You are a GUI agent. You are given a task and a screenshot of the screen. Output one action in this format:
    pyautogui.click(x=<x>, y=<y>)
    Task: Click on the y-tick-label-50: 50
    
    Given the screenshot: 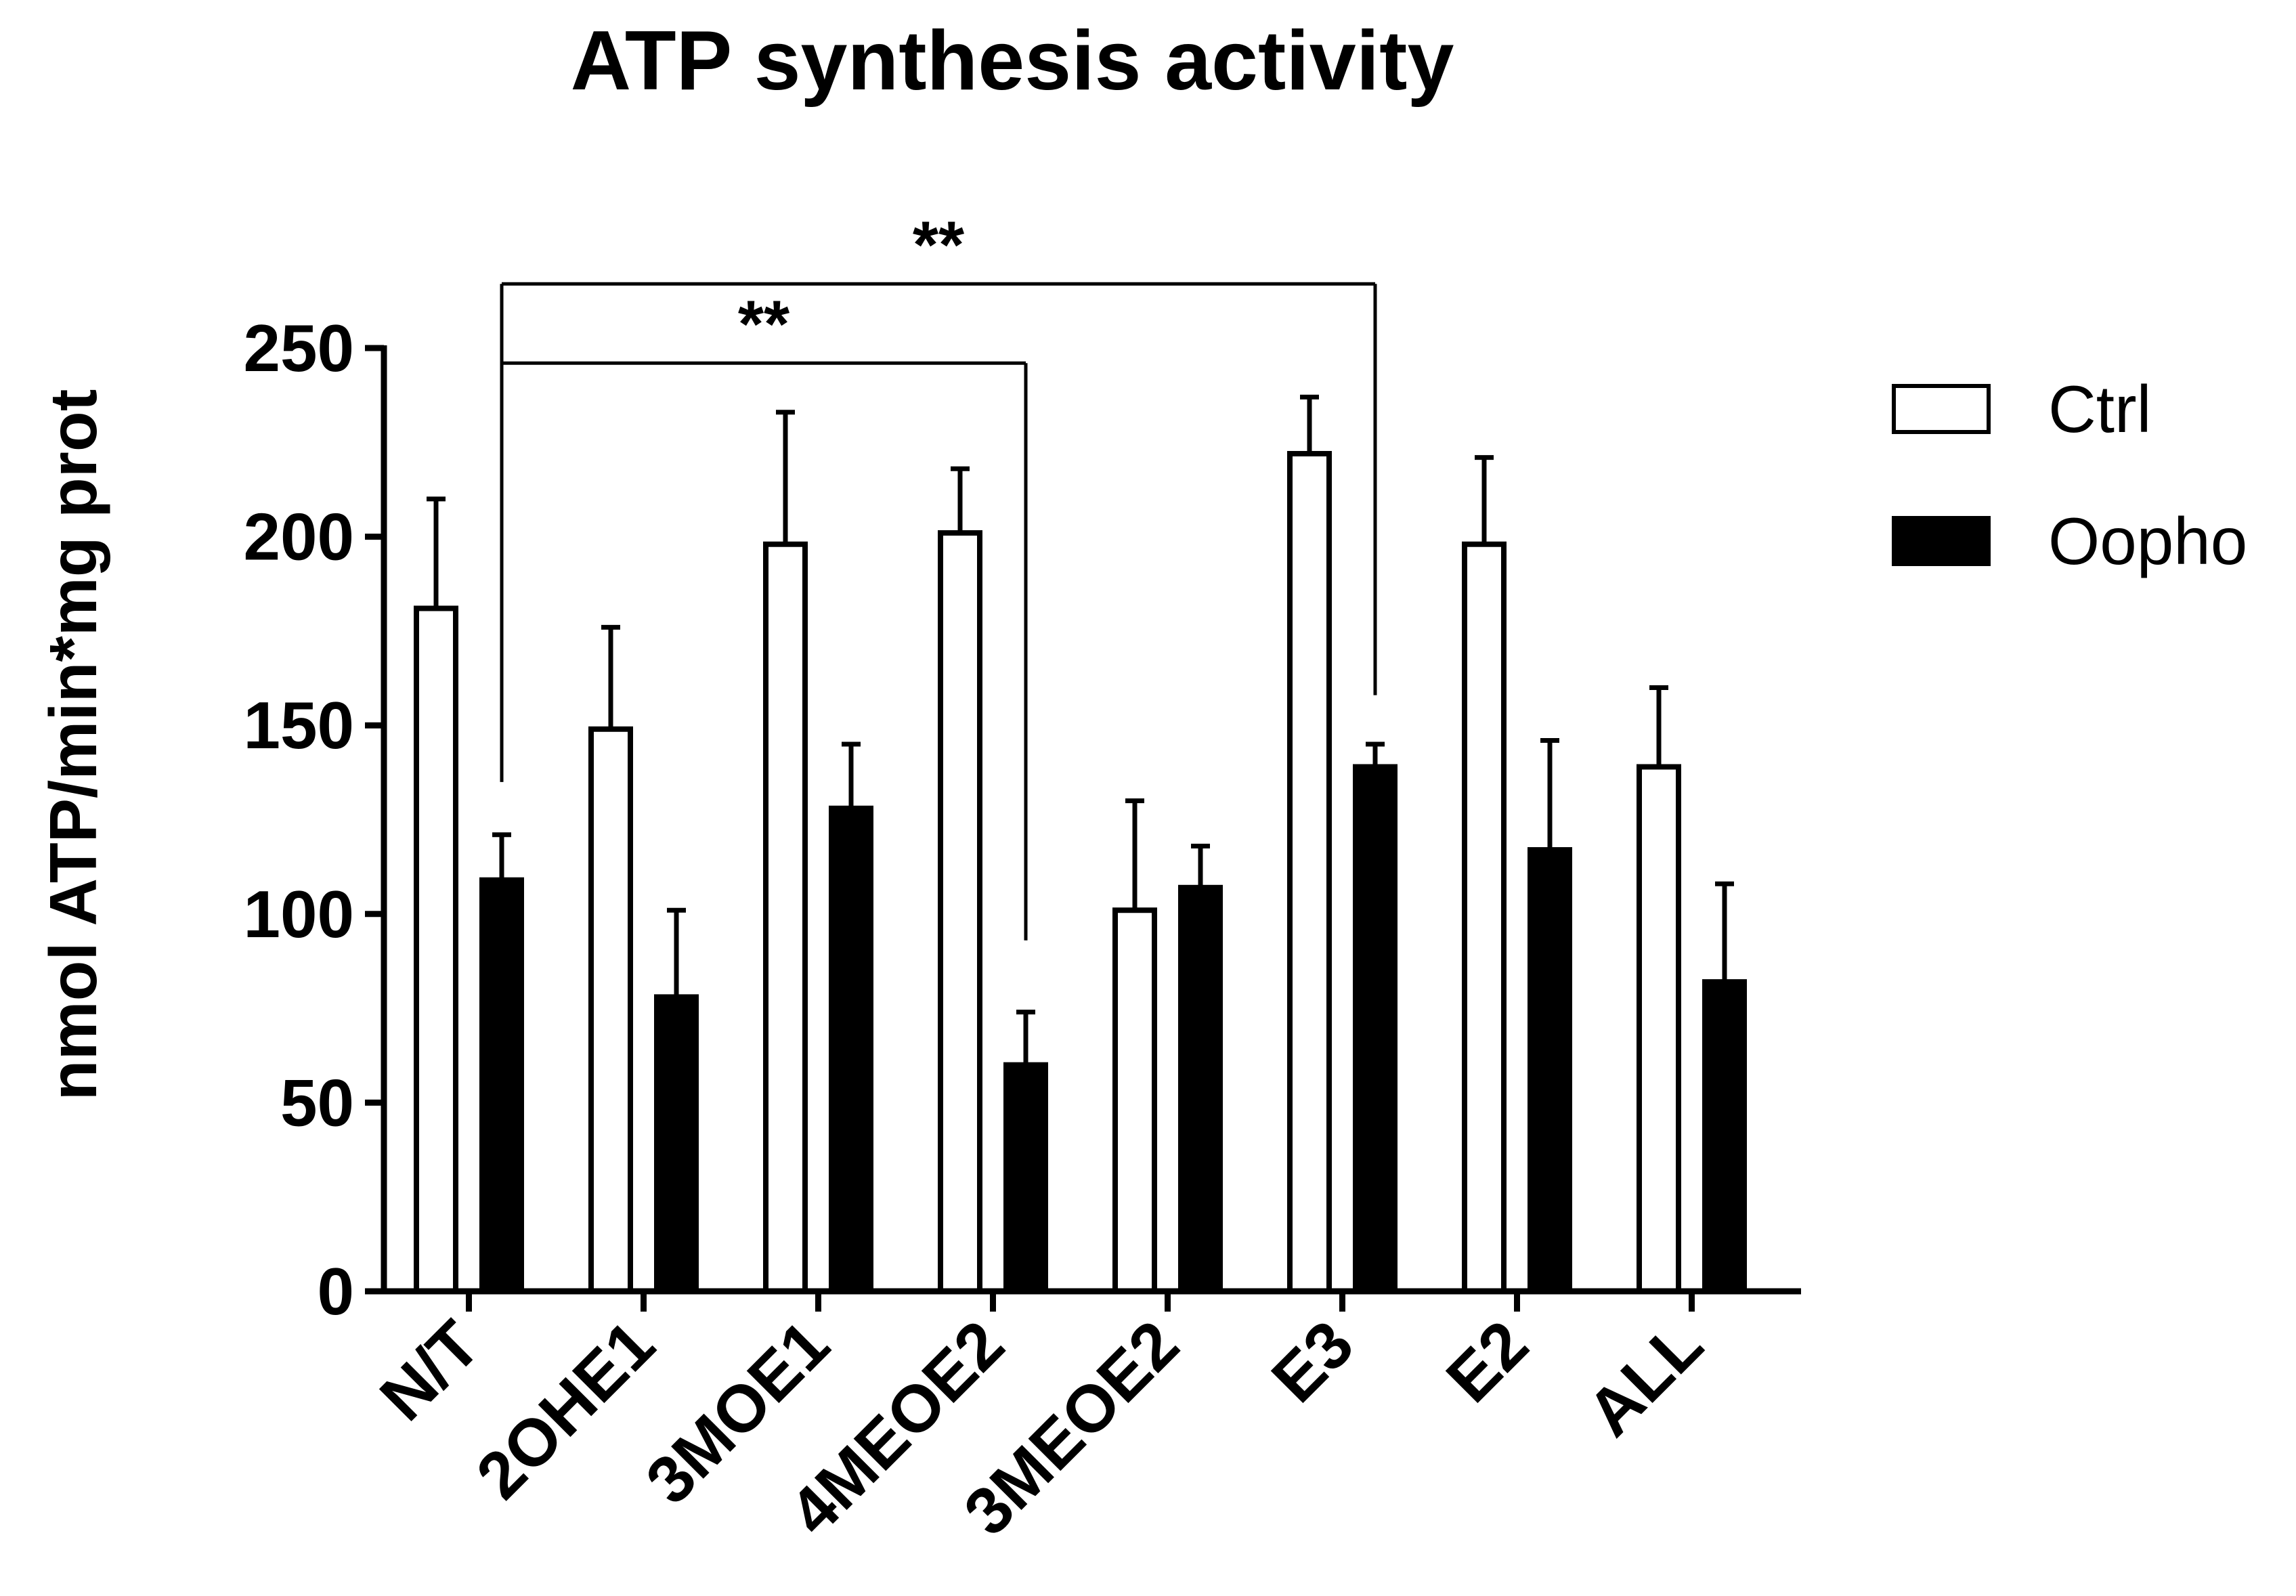 What is the action you would take?
    pyautogui.click(x=317, y=1103)
    